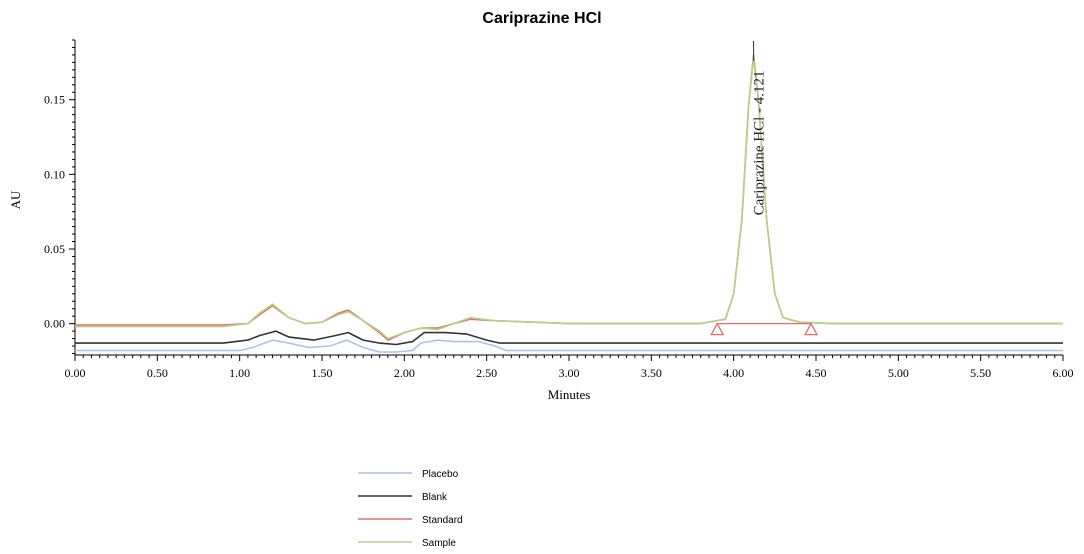  What do you see at coordinates (54, 174) in the screenshot?
I see `y-tick-label: 0.10` at bounding box center [54, 174].